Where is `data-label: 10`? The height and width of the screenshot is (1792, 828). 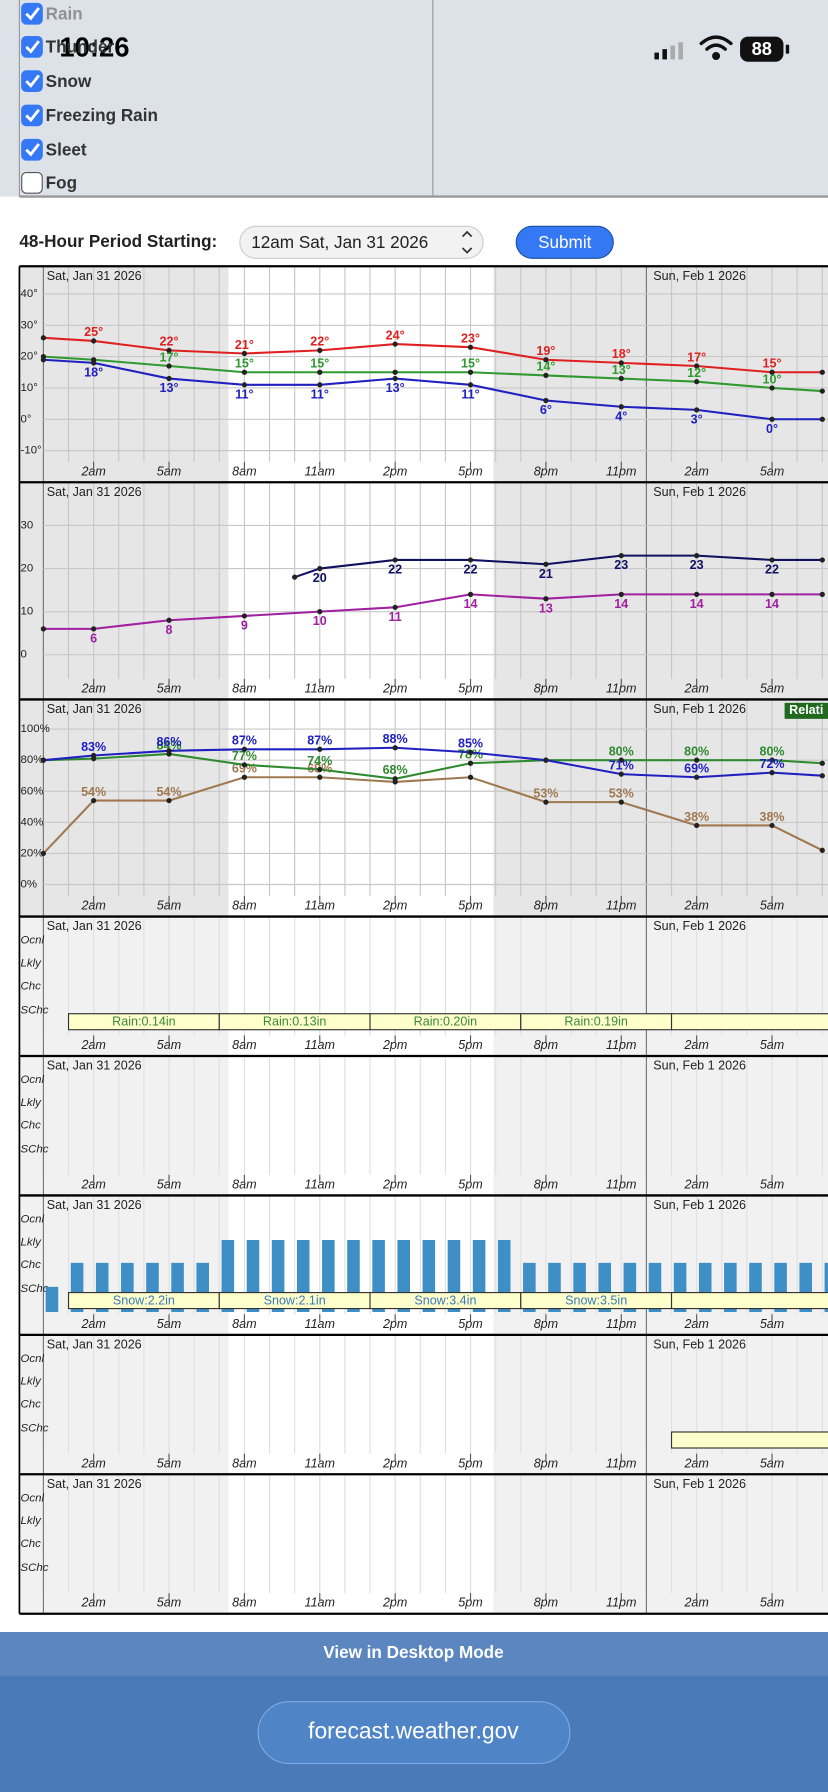
data-label: 10 is located at coordinates (320, 621).